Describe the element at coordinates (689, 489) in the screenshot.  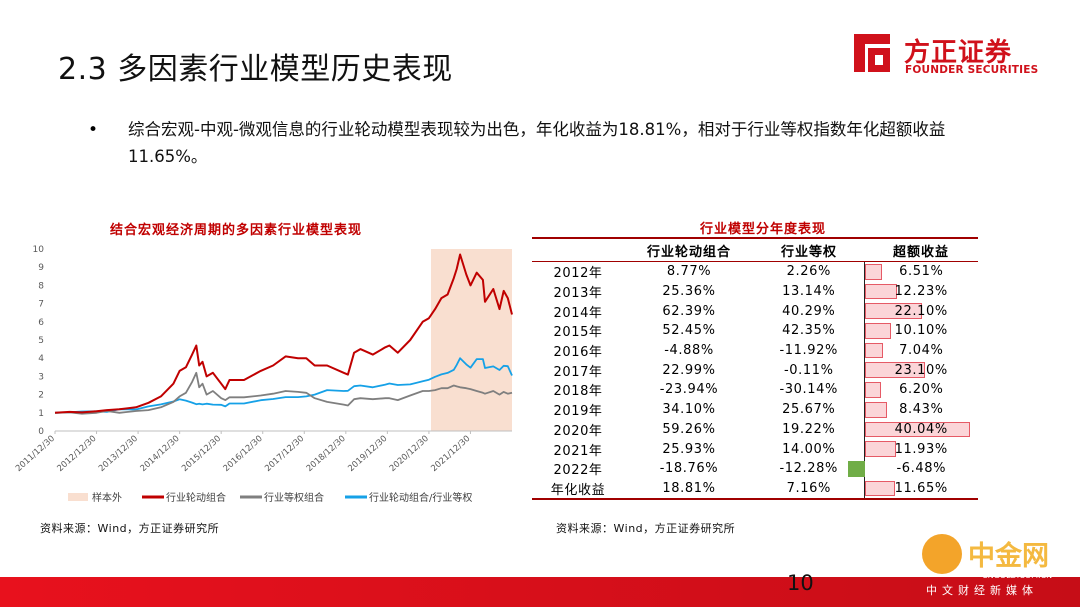
I see `rotation-cell: 18.81%` at that location.